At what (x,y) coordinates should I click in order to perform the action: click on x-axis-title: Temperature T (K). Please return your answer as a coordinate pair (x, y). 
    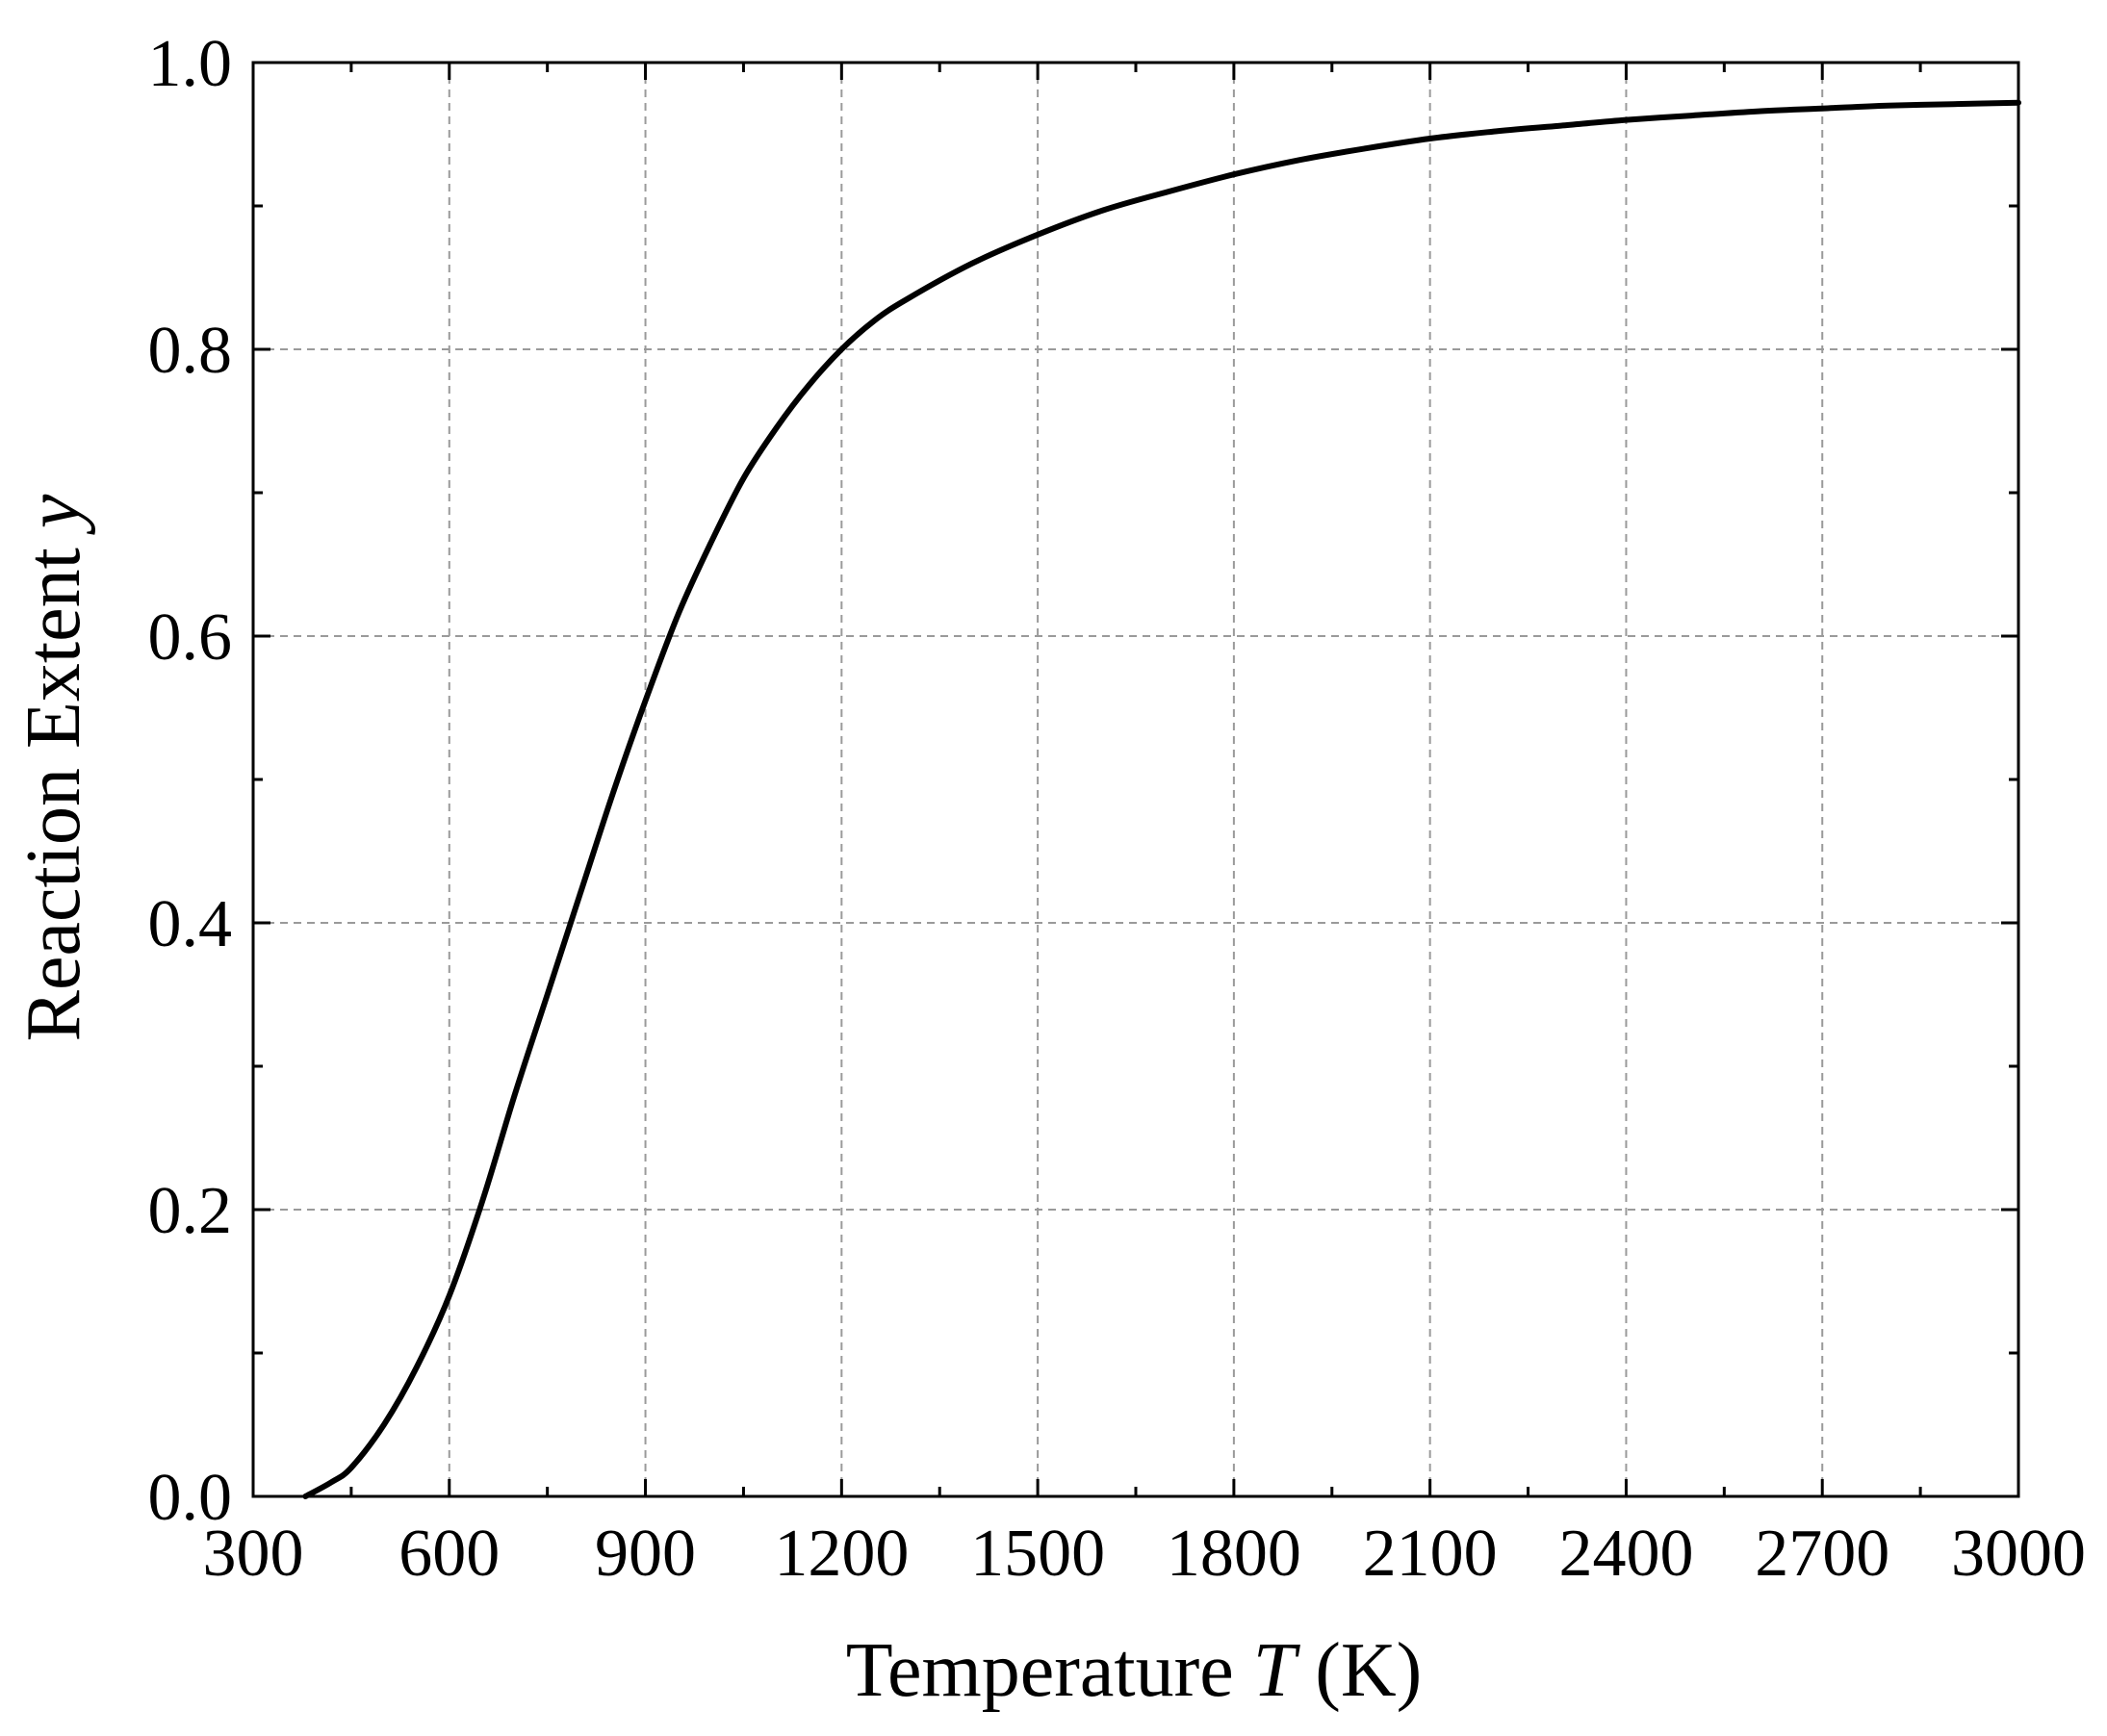
    Looking at the image, I should click on (1134, 1670).